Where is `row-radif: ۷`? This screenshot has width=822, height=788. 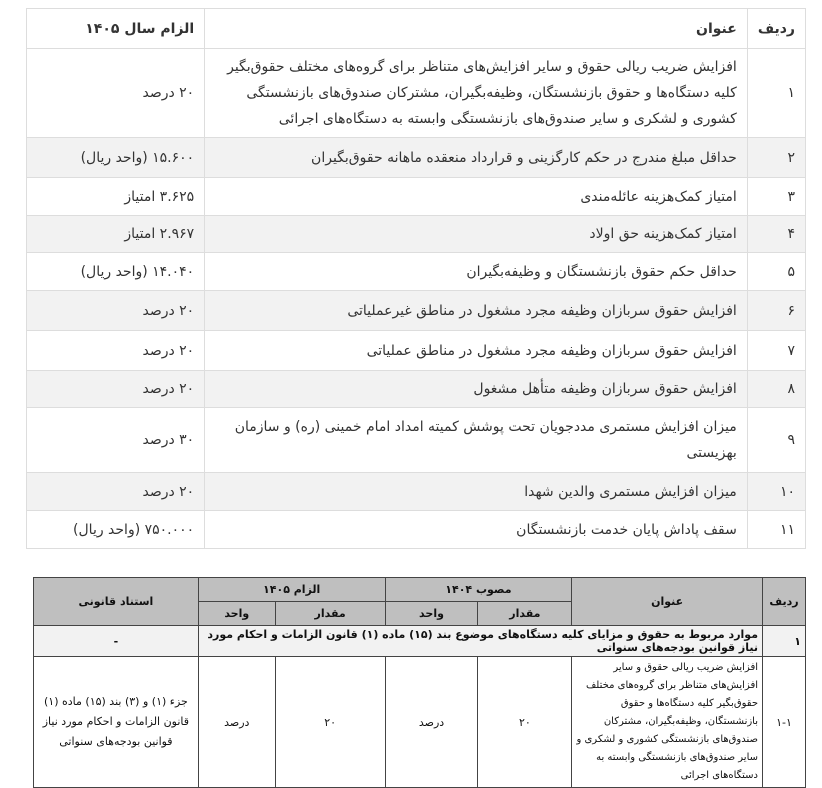
row-radif: ۷ is located at coordinates (776, 350).